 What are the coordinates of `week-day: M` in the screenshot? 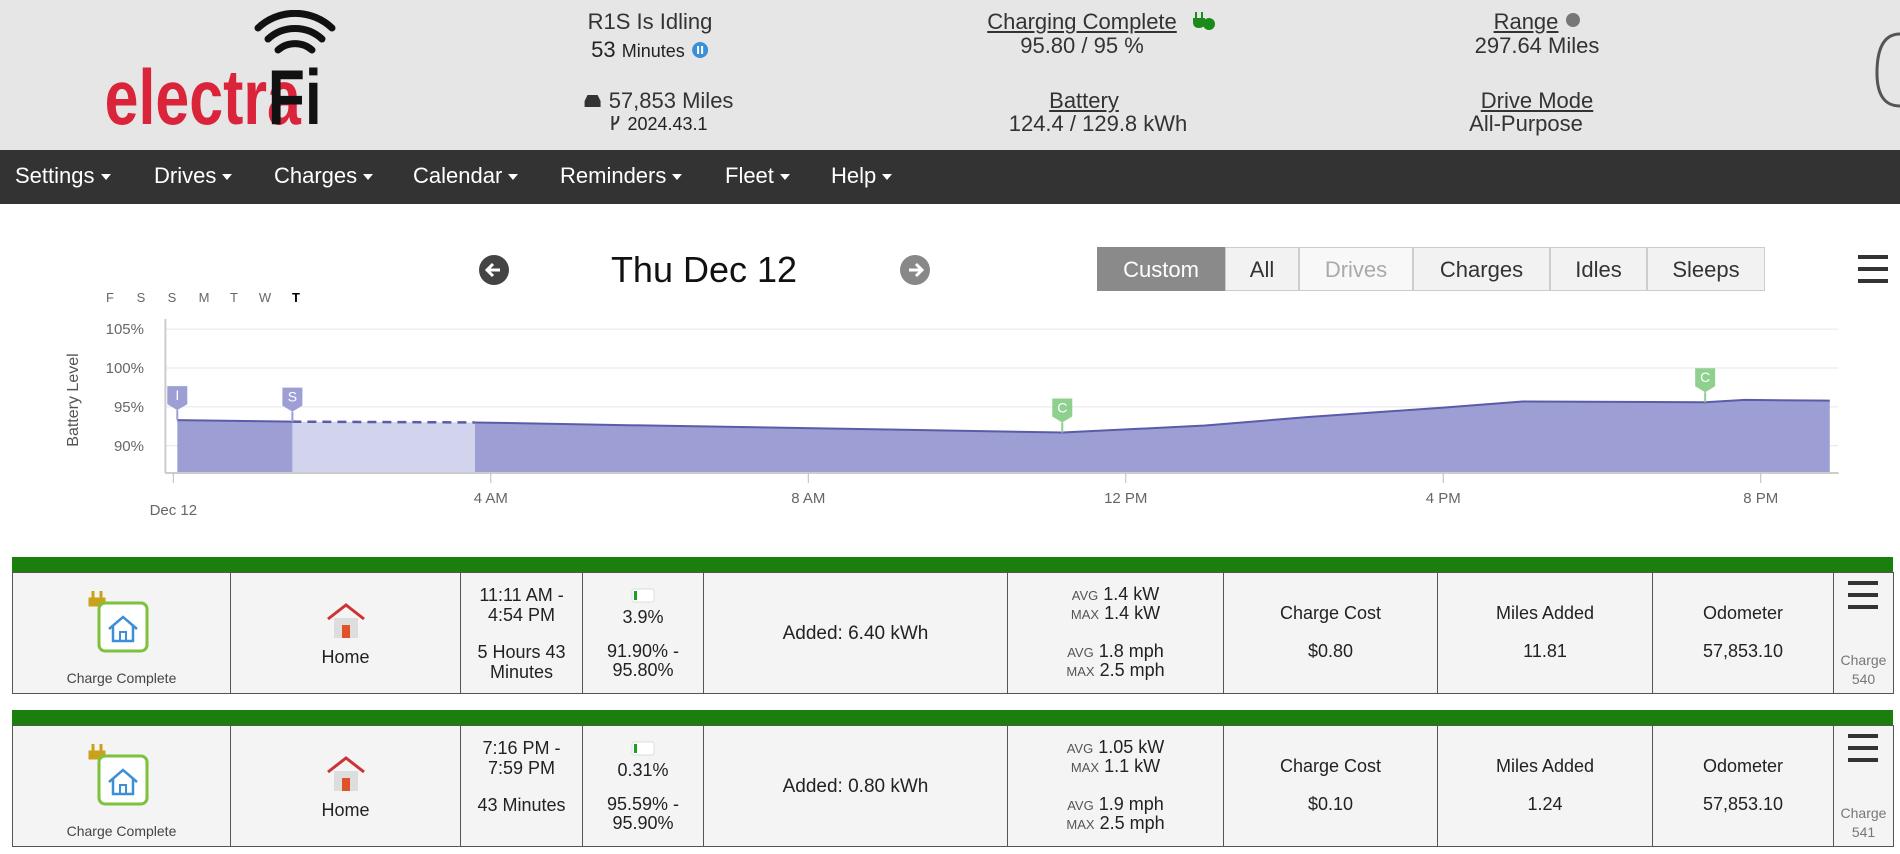 It's located at (204, 297).